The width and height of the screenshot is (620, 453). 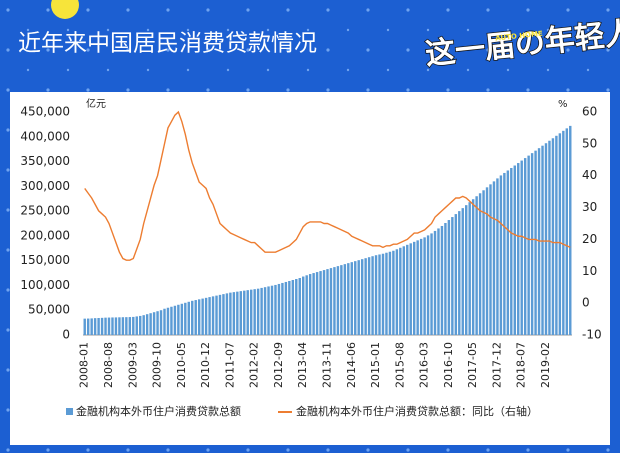 I want to click on y-unit: 亿元, so click(x=96, y=103).